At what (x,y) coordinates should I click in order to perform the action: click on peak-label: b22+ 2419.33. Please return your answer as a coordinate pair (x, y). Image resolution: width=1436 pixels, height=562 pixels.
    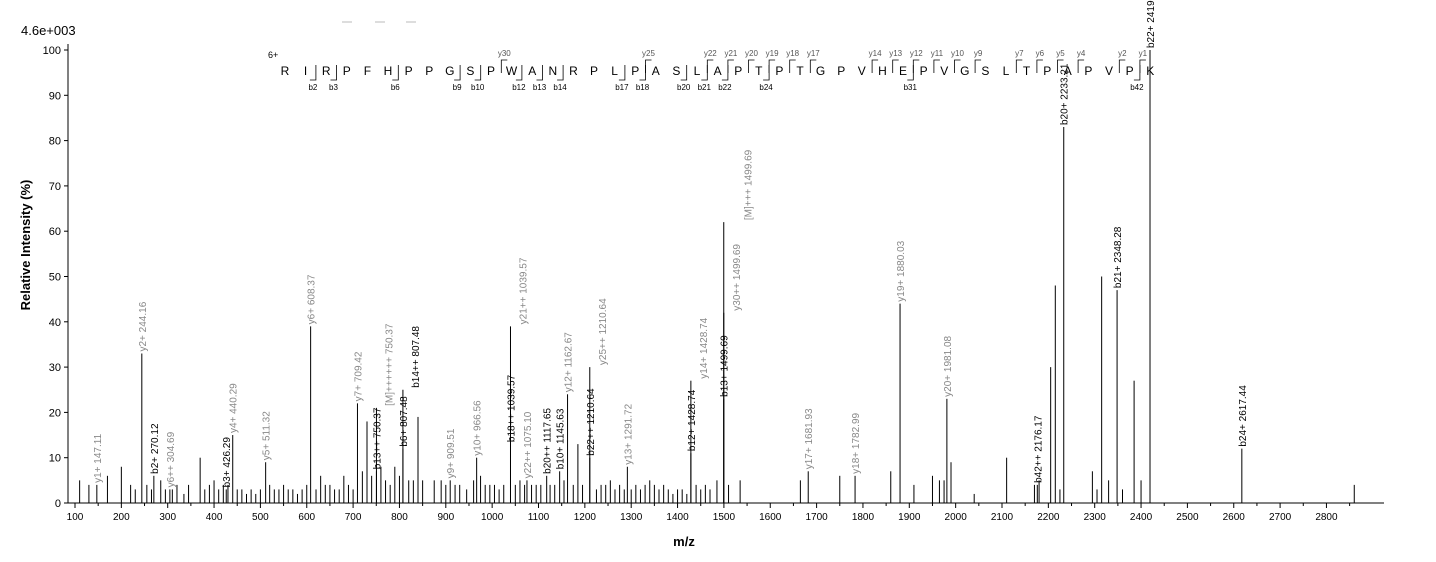
    Looking at the image, I should click on (1151, 24).